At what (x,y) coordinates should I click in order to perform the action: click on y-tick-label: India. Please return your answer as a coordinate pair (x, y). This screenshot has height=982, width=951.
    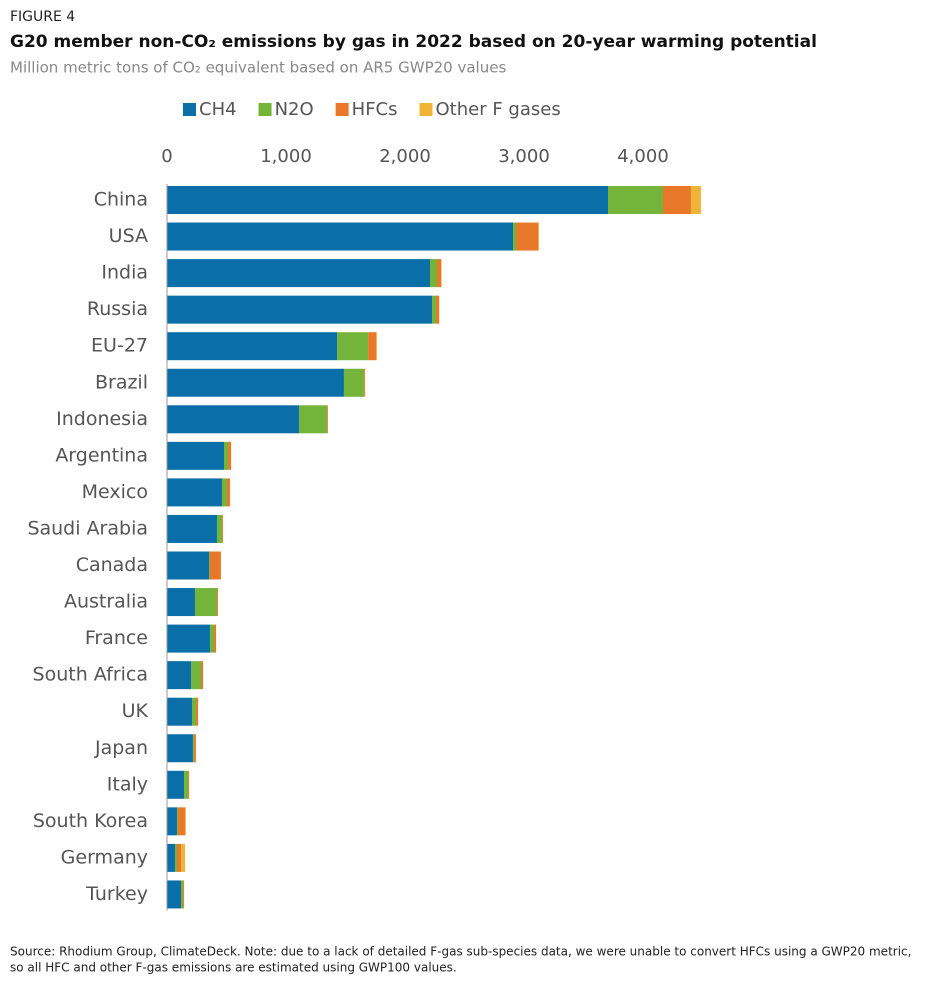
    Looking at the image, I should click on (124, 273).